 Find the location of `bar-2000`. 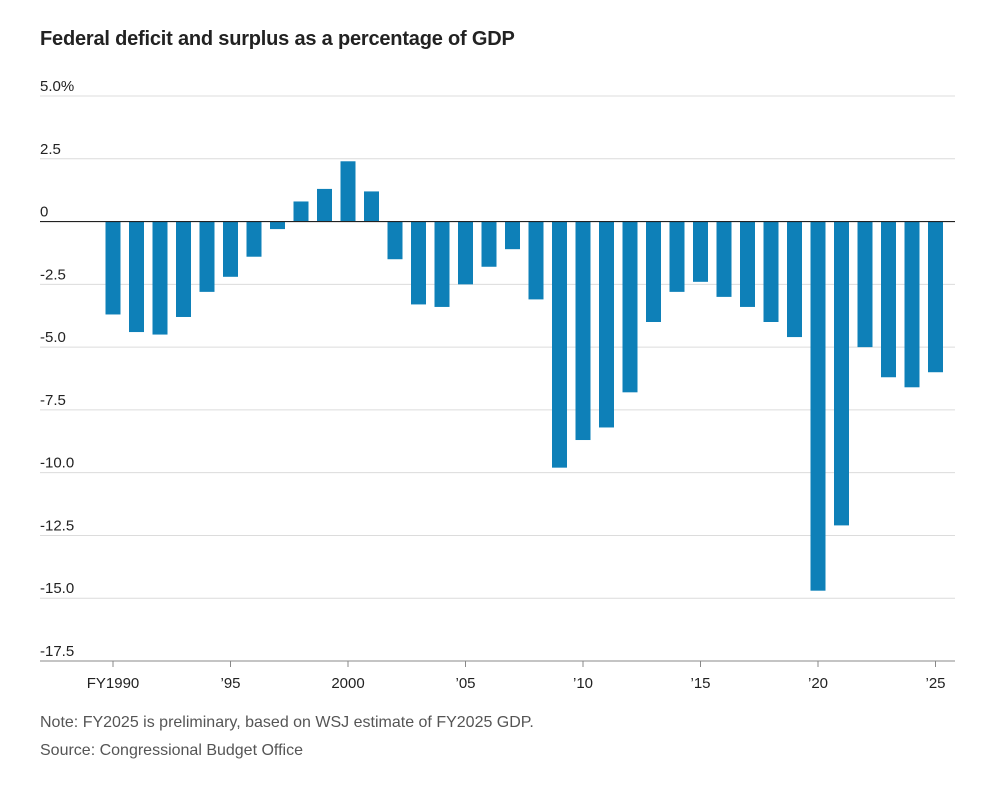

bar-2000 is located at coordinates (348, 191).